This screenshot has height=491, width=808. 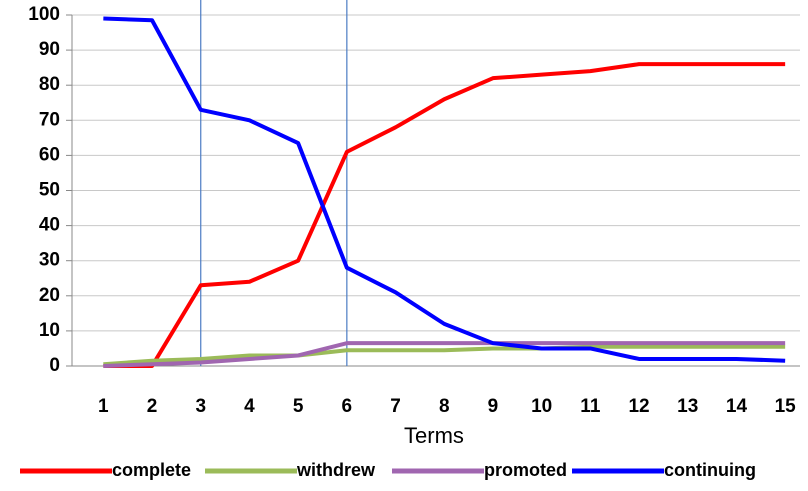 I want to click on x-tick-label: 9, so click(x=493, y=406).